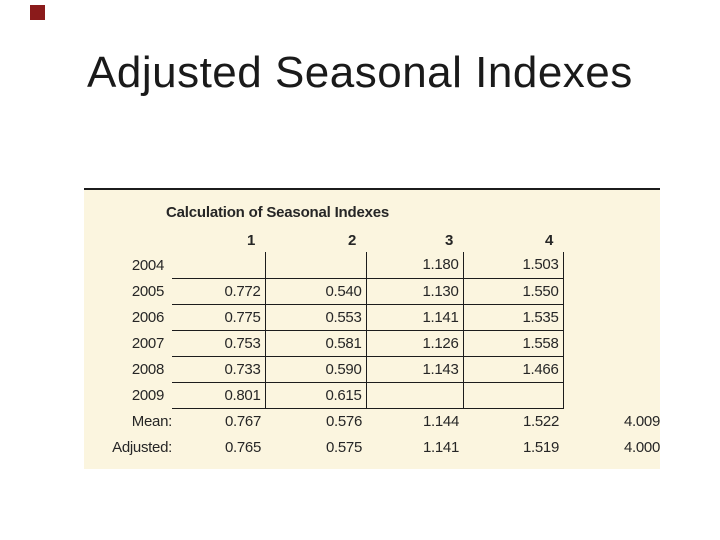 This screenshot has width=720, height=540. I want to click on cell-q3: 1.130, so click(415, 291).